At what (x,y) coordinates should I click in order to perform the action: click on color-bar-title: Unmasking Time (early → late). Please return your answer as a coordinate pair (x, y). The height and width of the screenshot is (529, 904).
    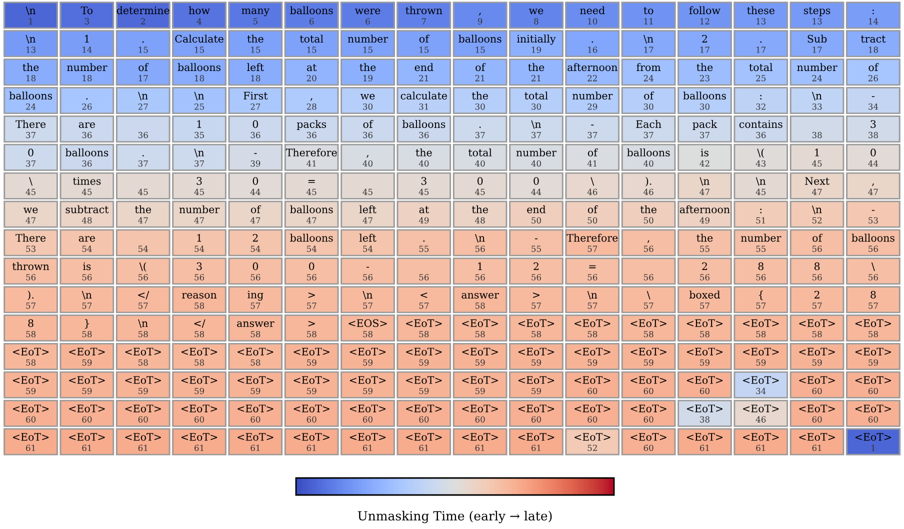
    Looking at the image, I should click on (455, 517).